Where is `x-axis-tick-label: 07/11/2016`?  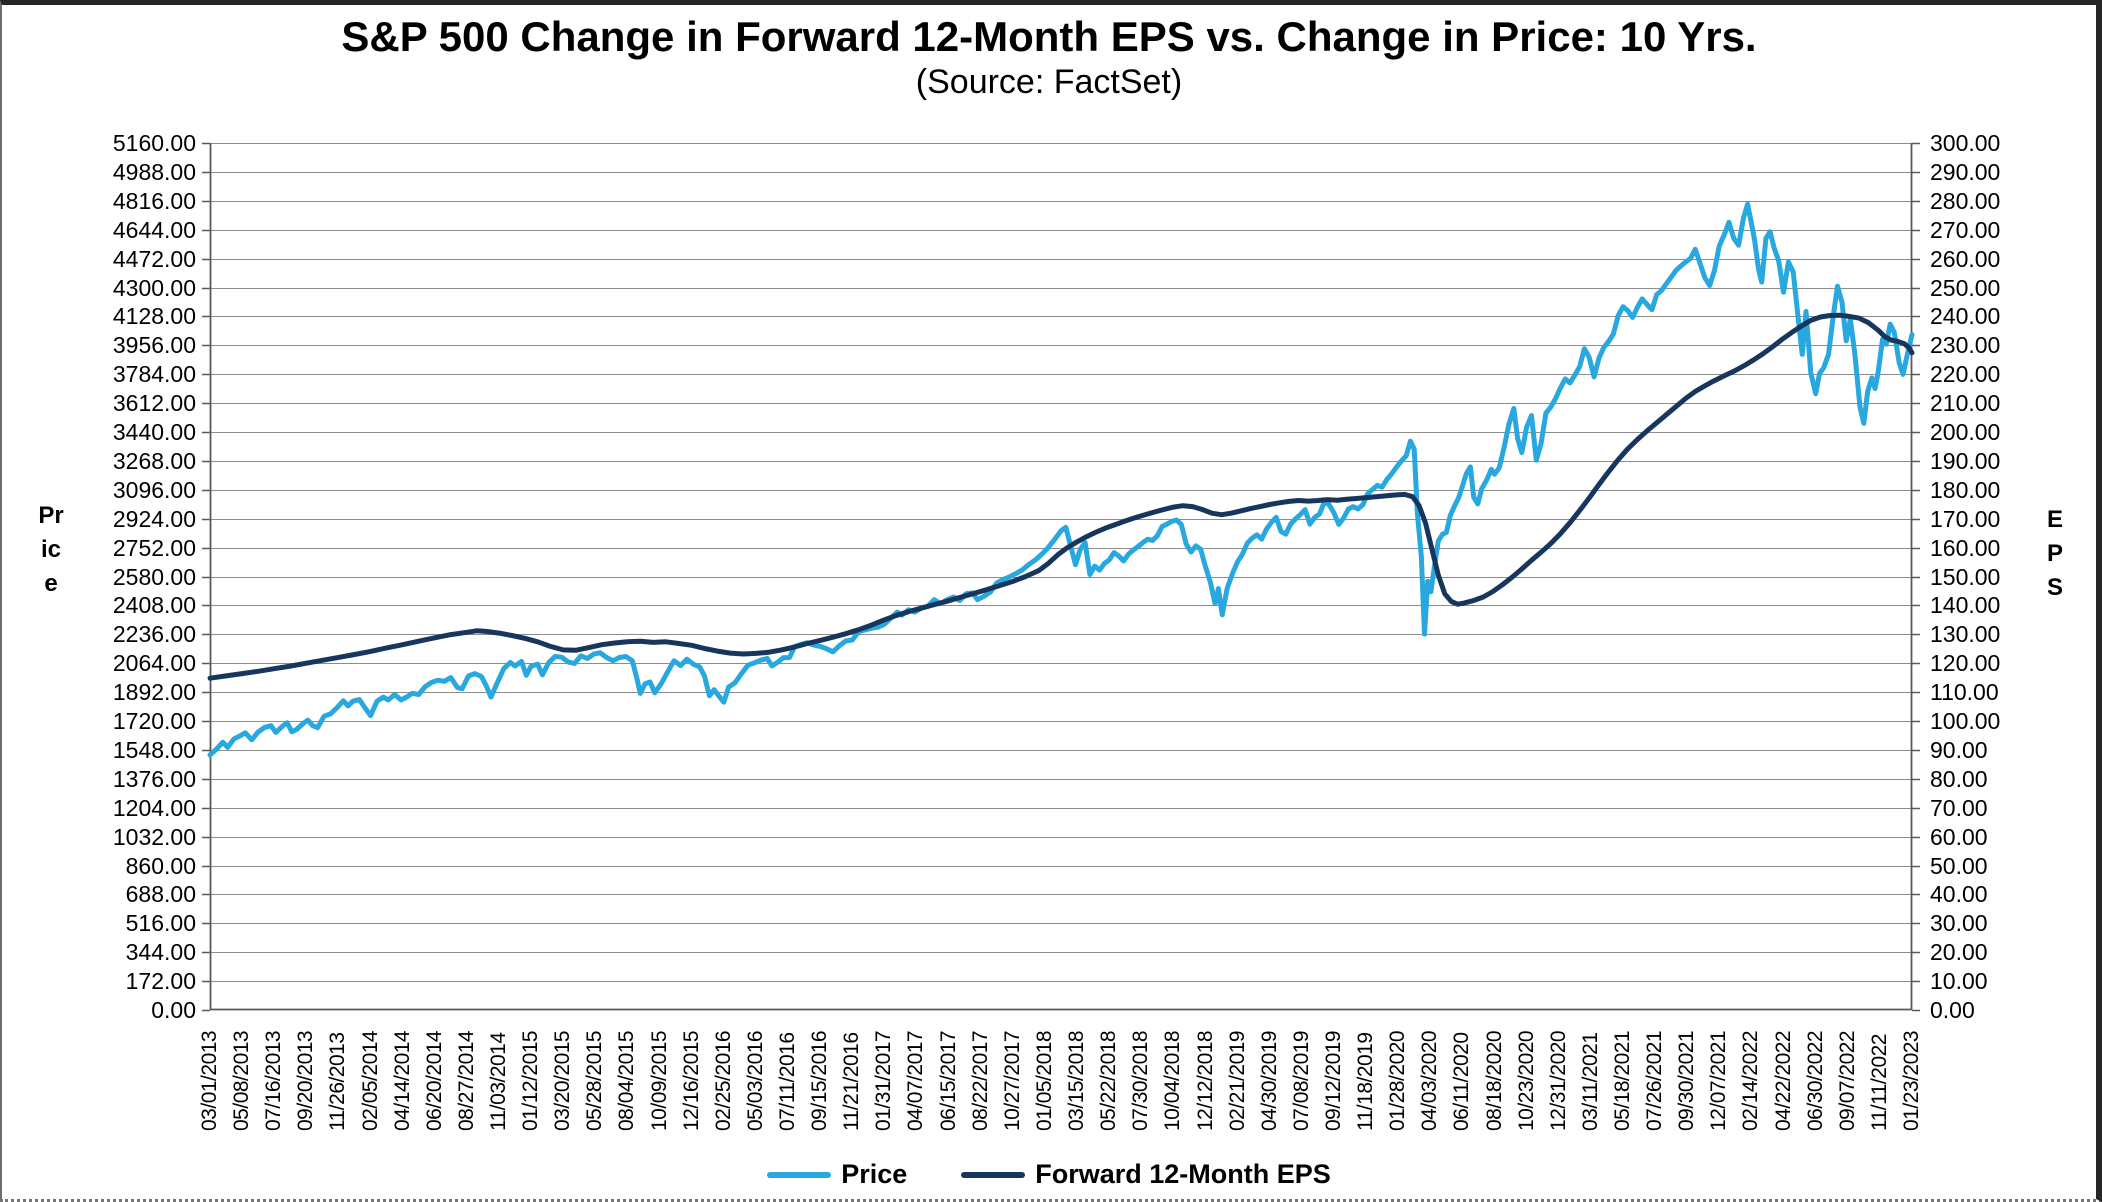 x-axis-tick-label: 07/11/2016 is located at coordinates (788, 1081).